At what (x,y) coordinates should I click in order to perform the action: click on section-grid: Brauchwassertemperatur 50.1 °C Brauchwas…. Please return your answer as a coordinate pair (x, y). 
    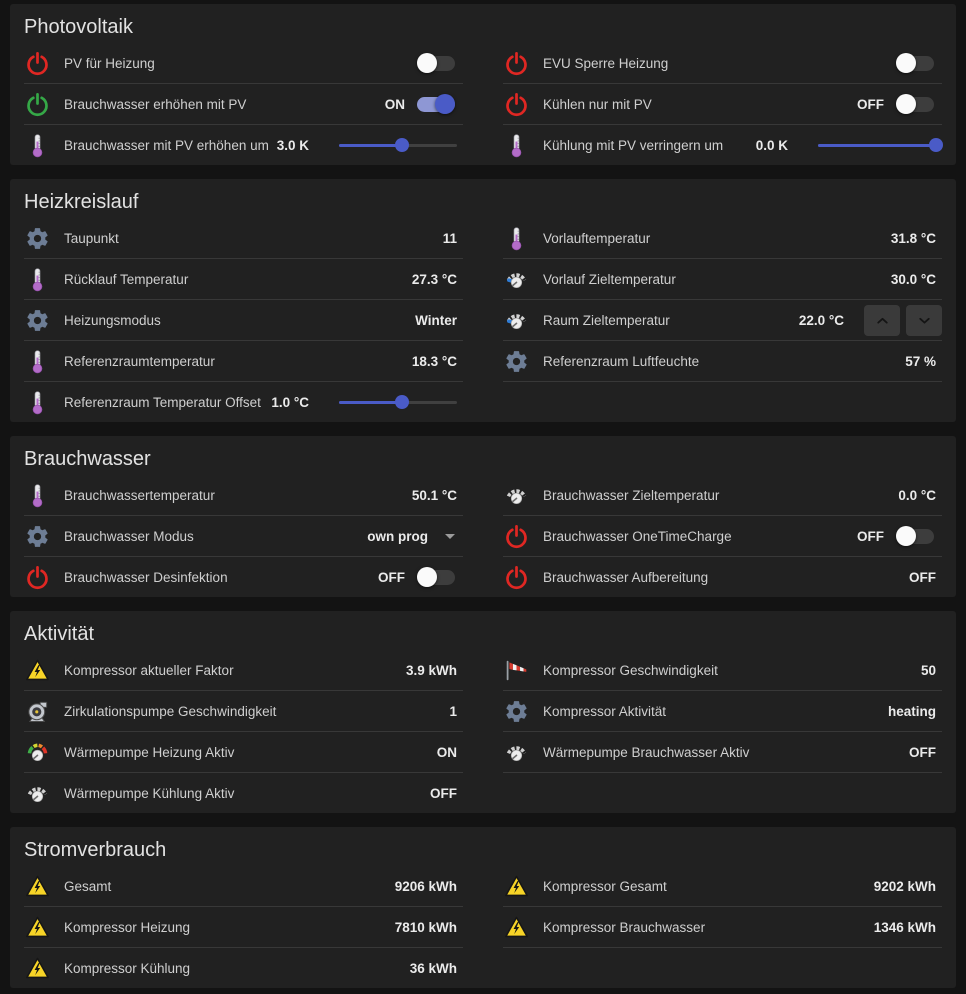
    Looking at the image, I should click on (483, 536).